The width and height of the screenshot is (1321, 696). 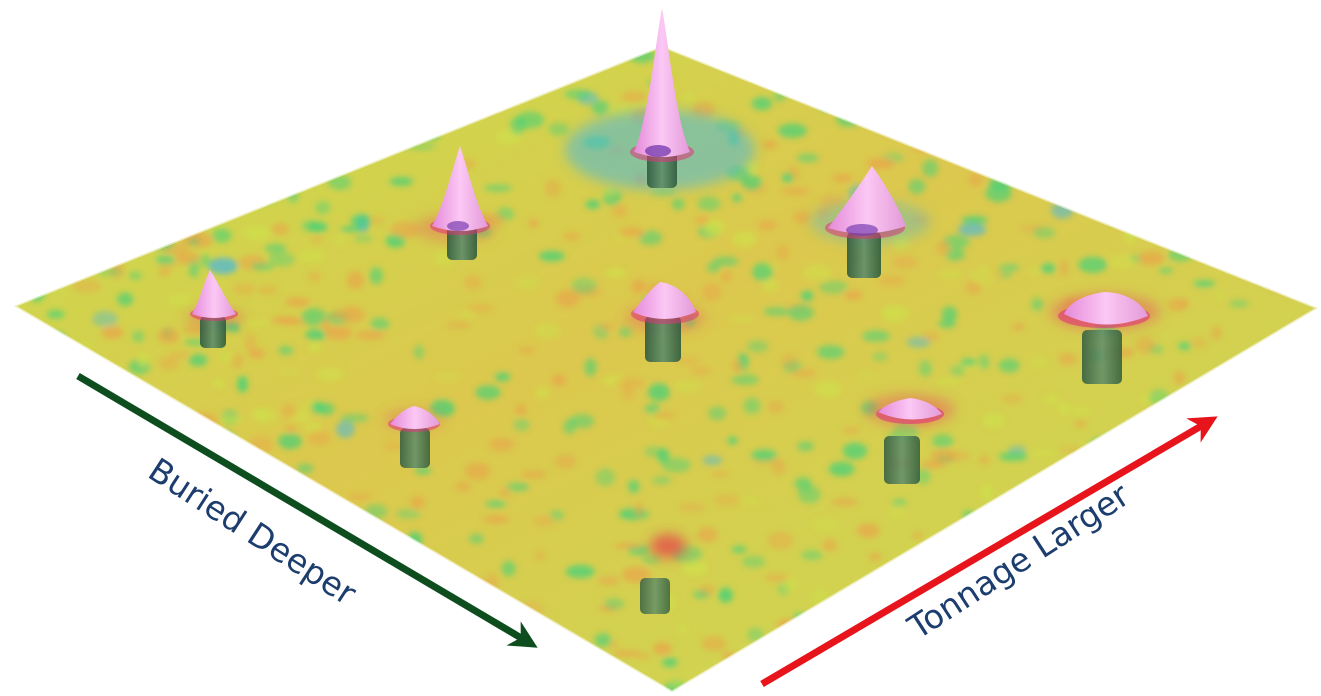 I want to click on object-small-shallow, so click(x=460, y=203).